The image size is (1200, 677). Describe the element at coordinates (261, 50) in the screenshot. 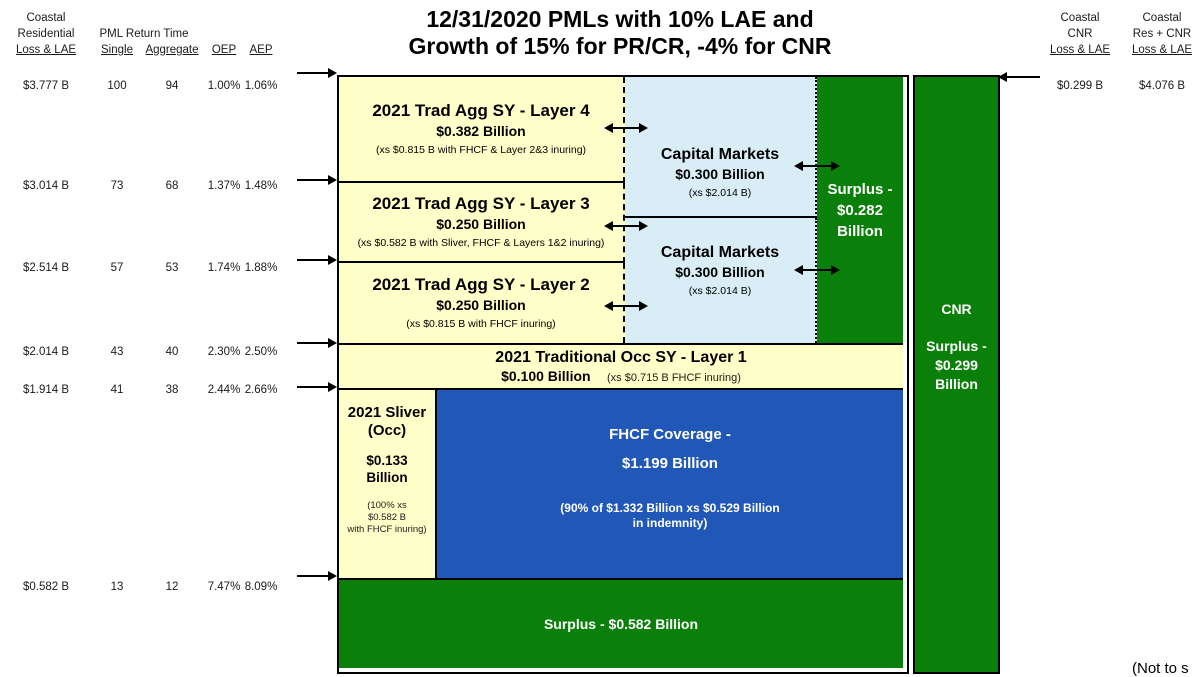

I see `header-aep: AEP` at that location.